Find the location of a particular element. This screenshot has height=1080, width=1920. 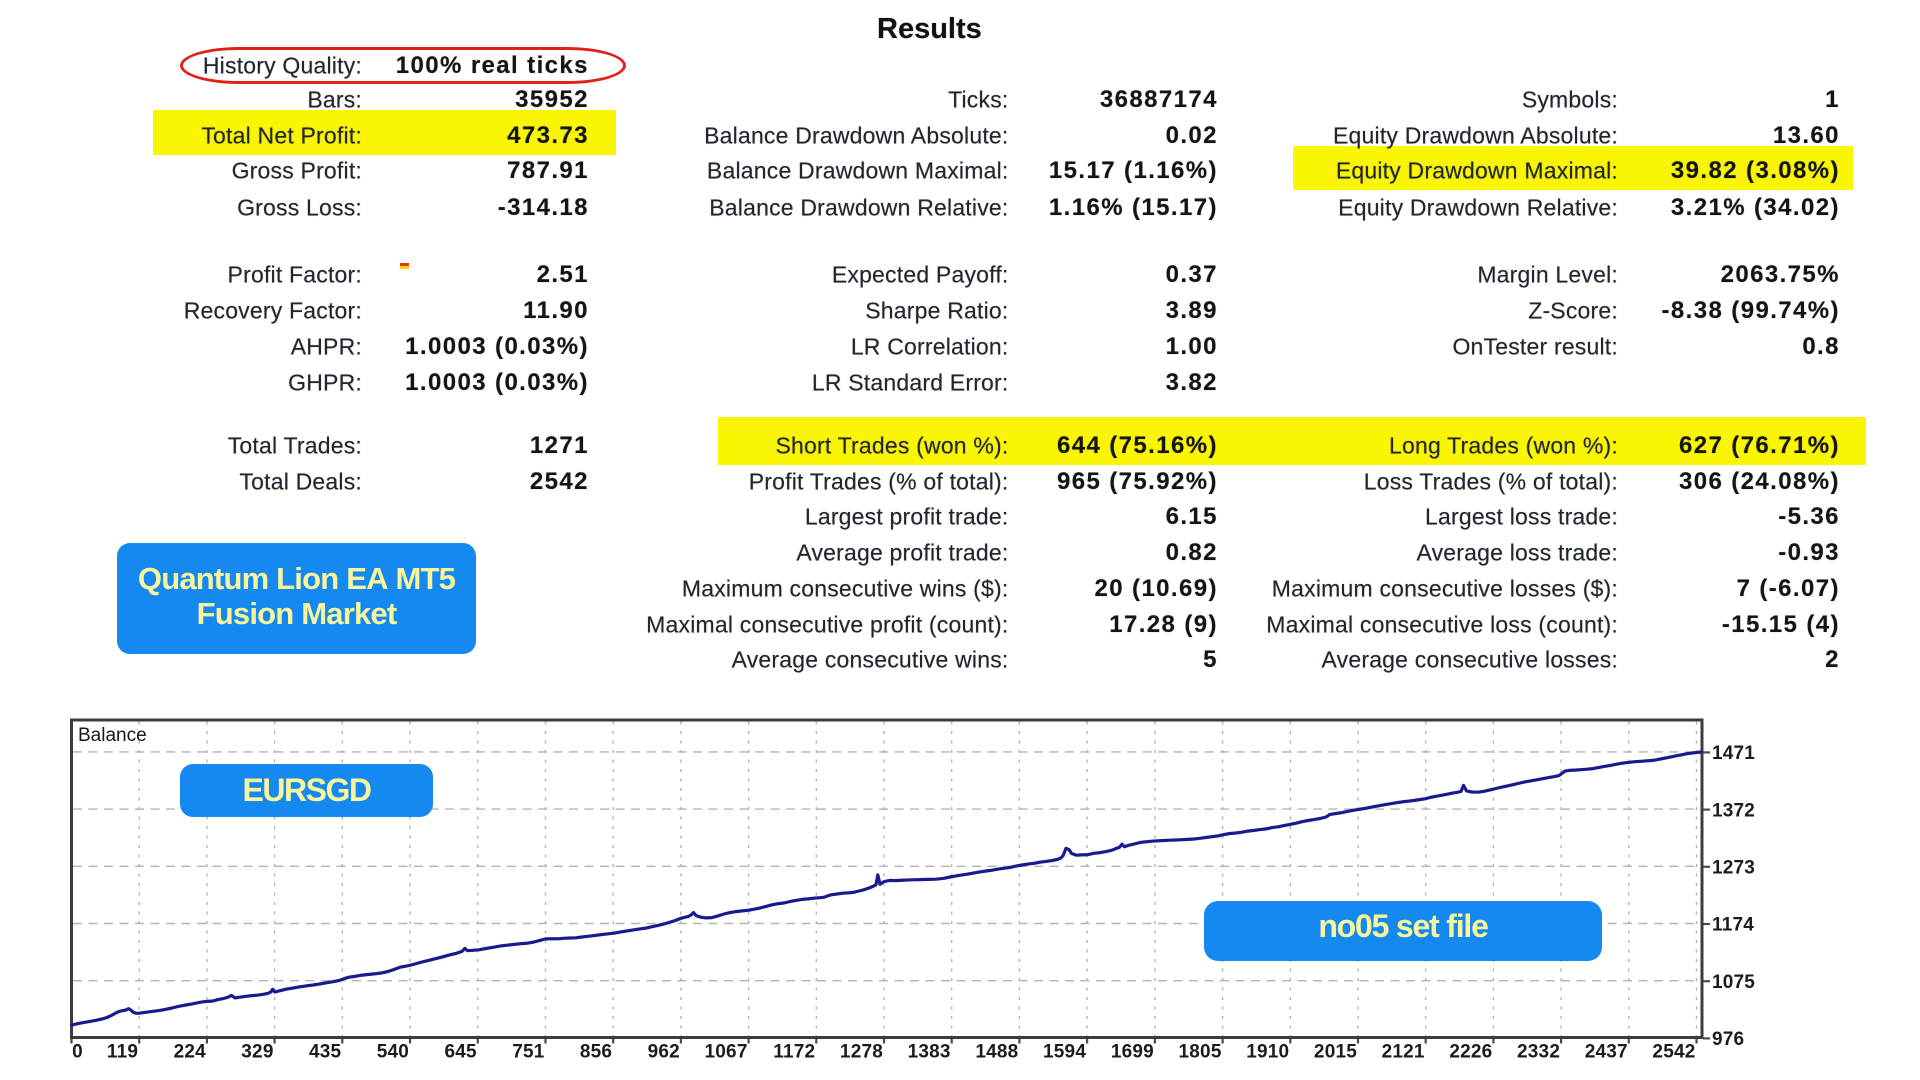

svg-text: 1174 is located at coordinates (1733, 925).